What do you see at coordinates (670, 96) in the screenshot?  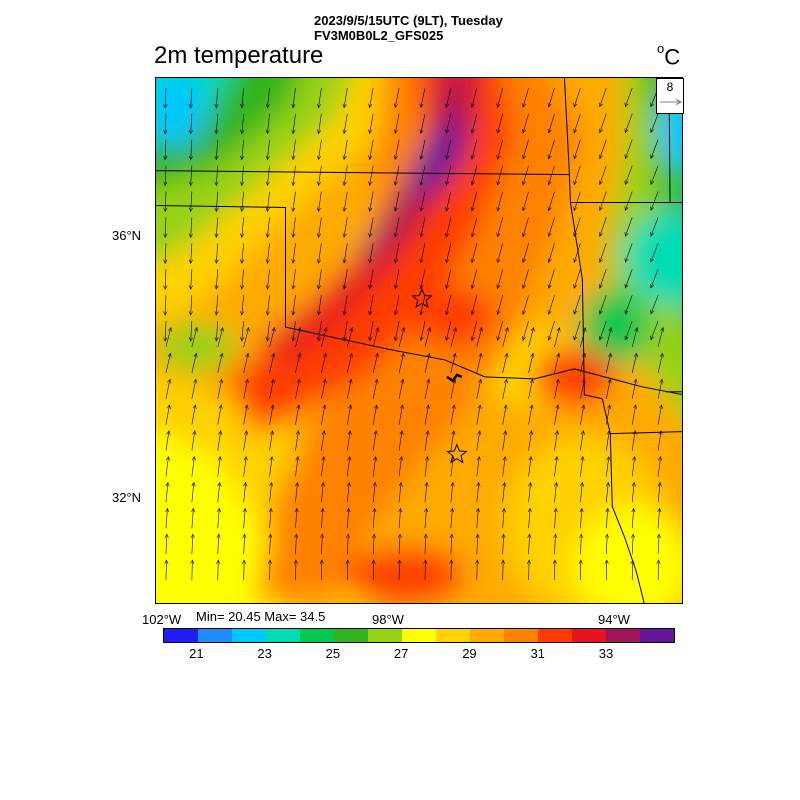 I see `wind-reference-box: 8` at bounding box center [670, 96].